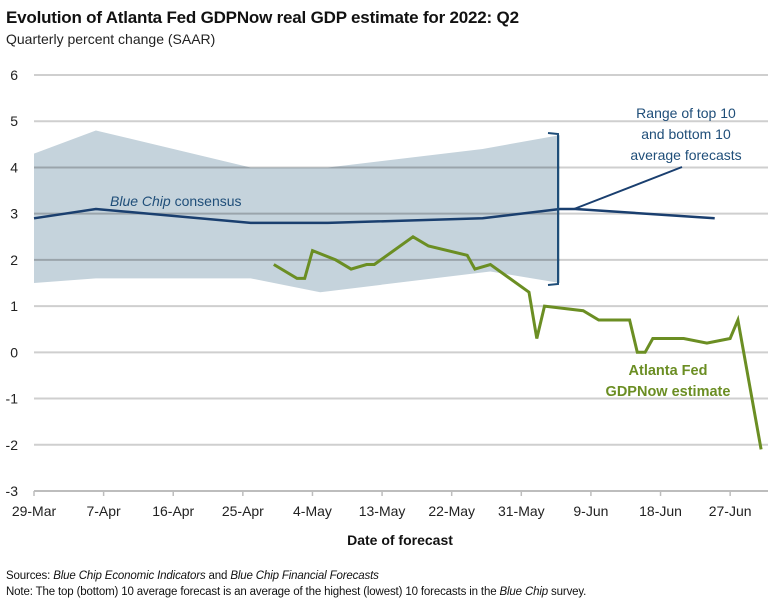  I want to click on x-tick-label-3: 25-Apr, so click(243, 511).